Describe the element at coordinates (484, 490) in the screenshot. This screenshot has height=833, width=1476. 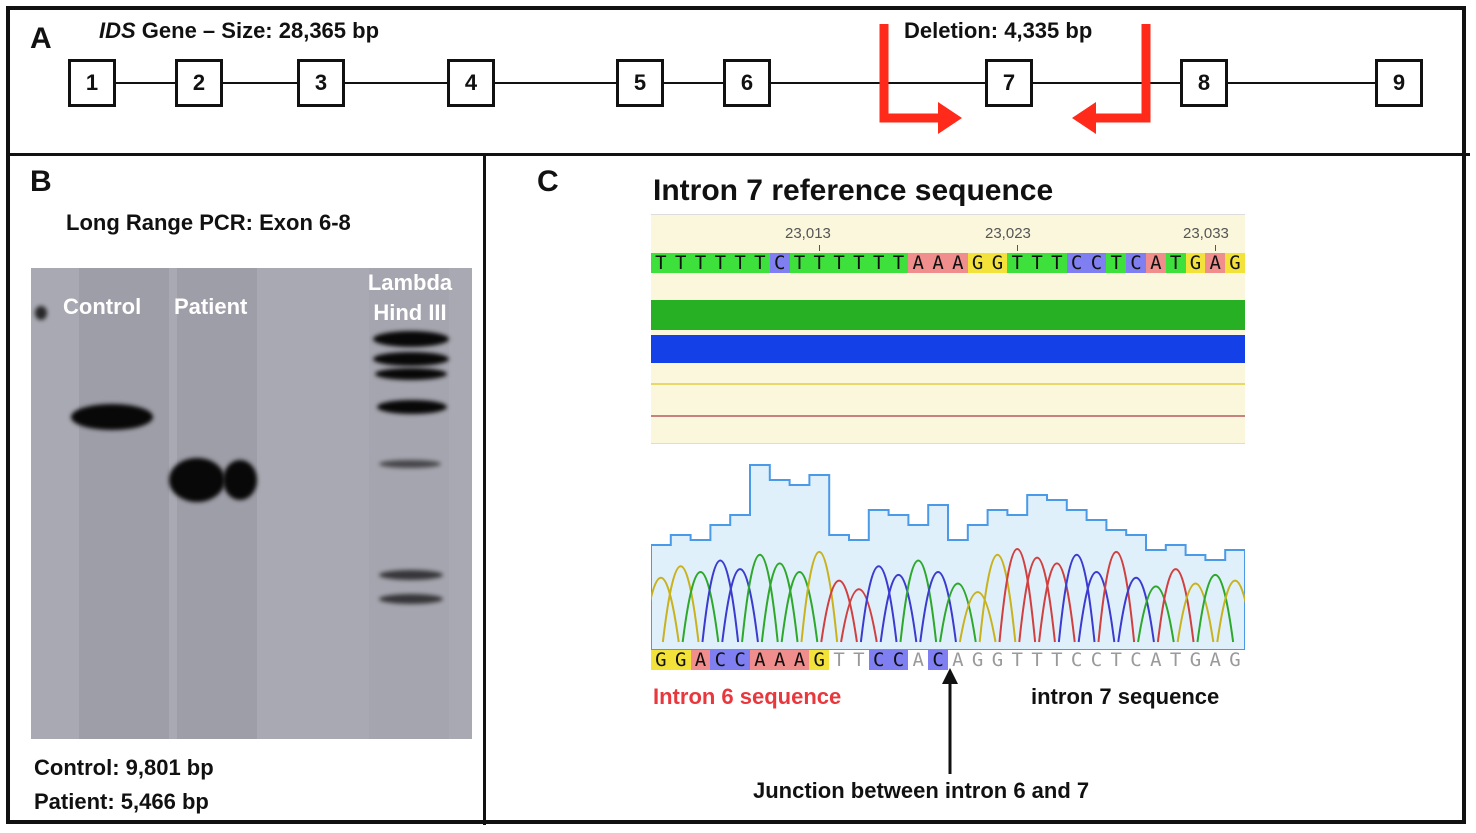
I see `panel-divider-vertical` at that location.